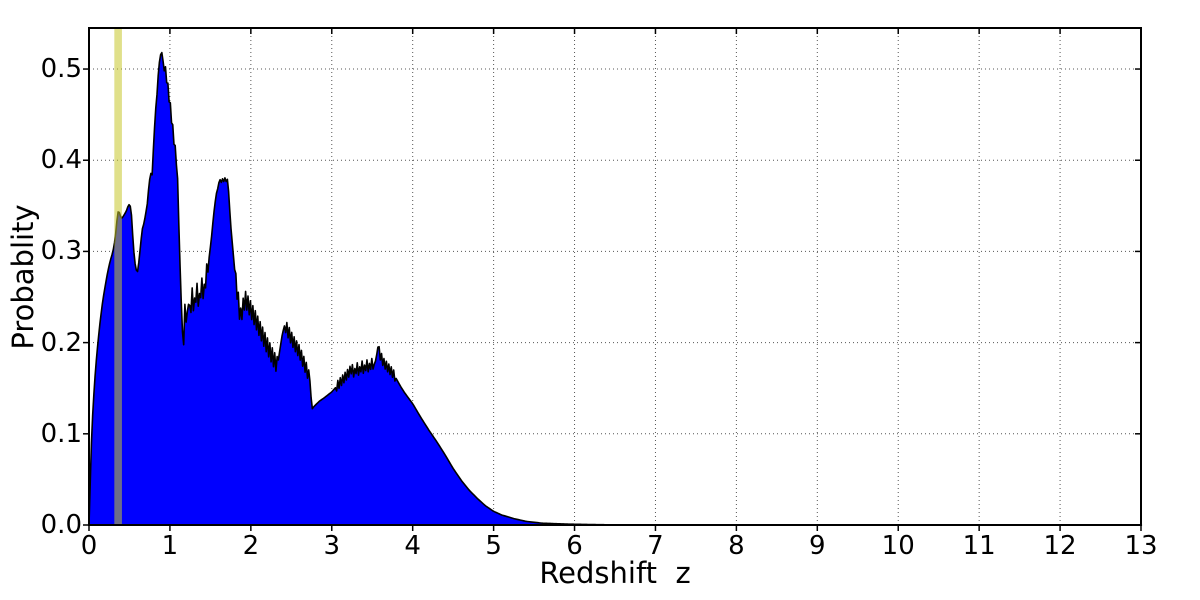 The image size is (1200, 600). I want to click on x-tick-label: 1, so click(170, 546).